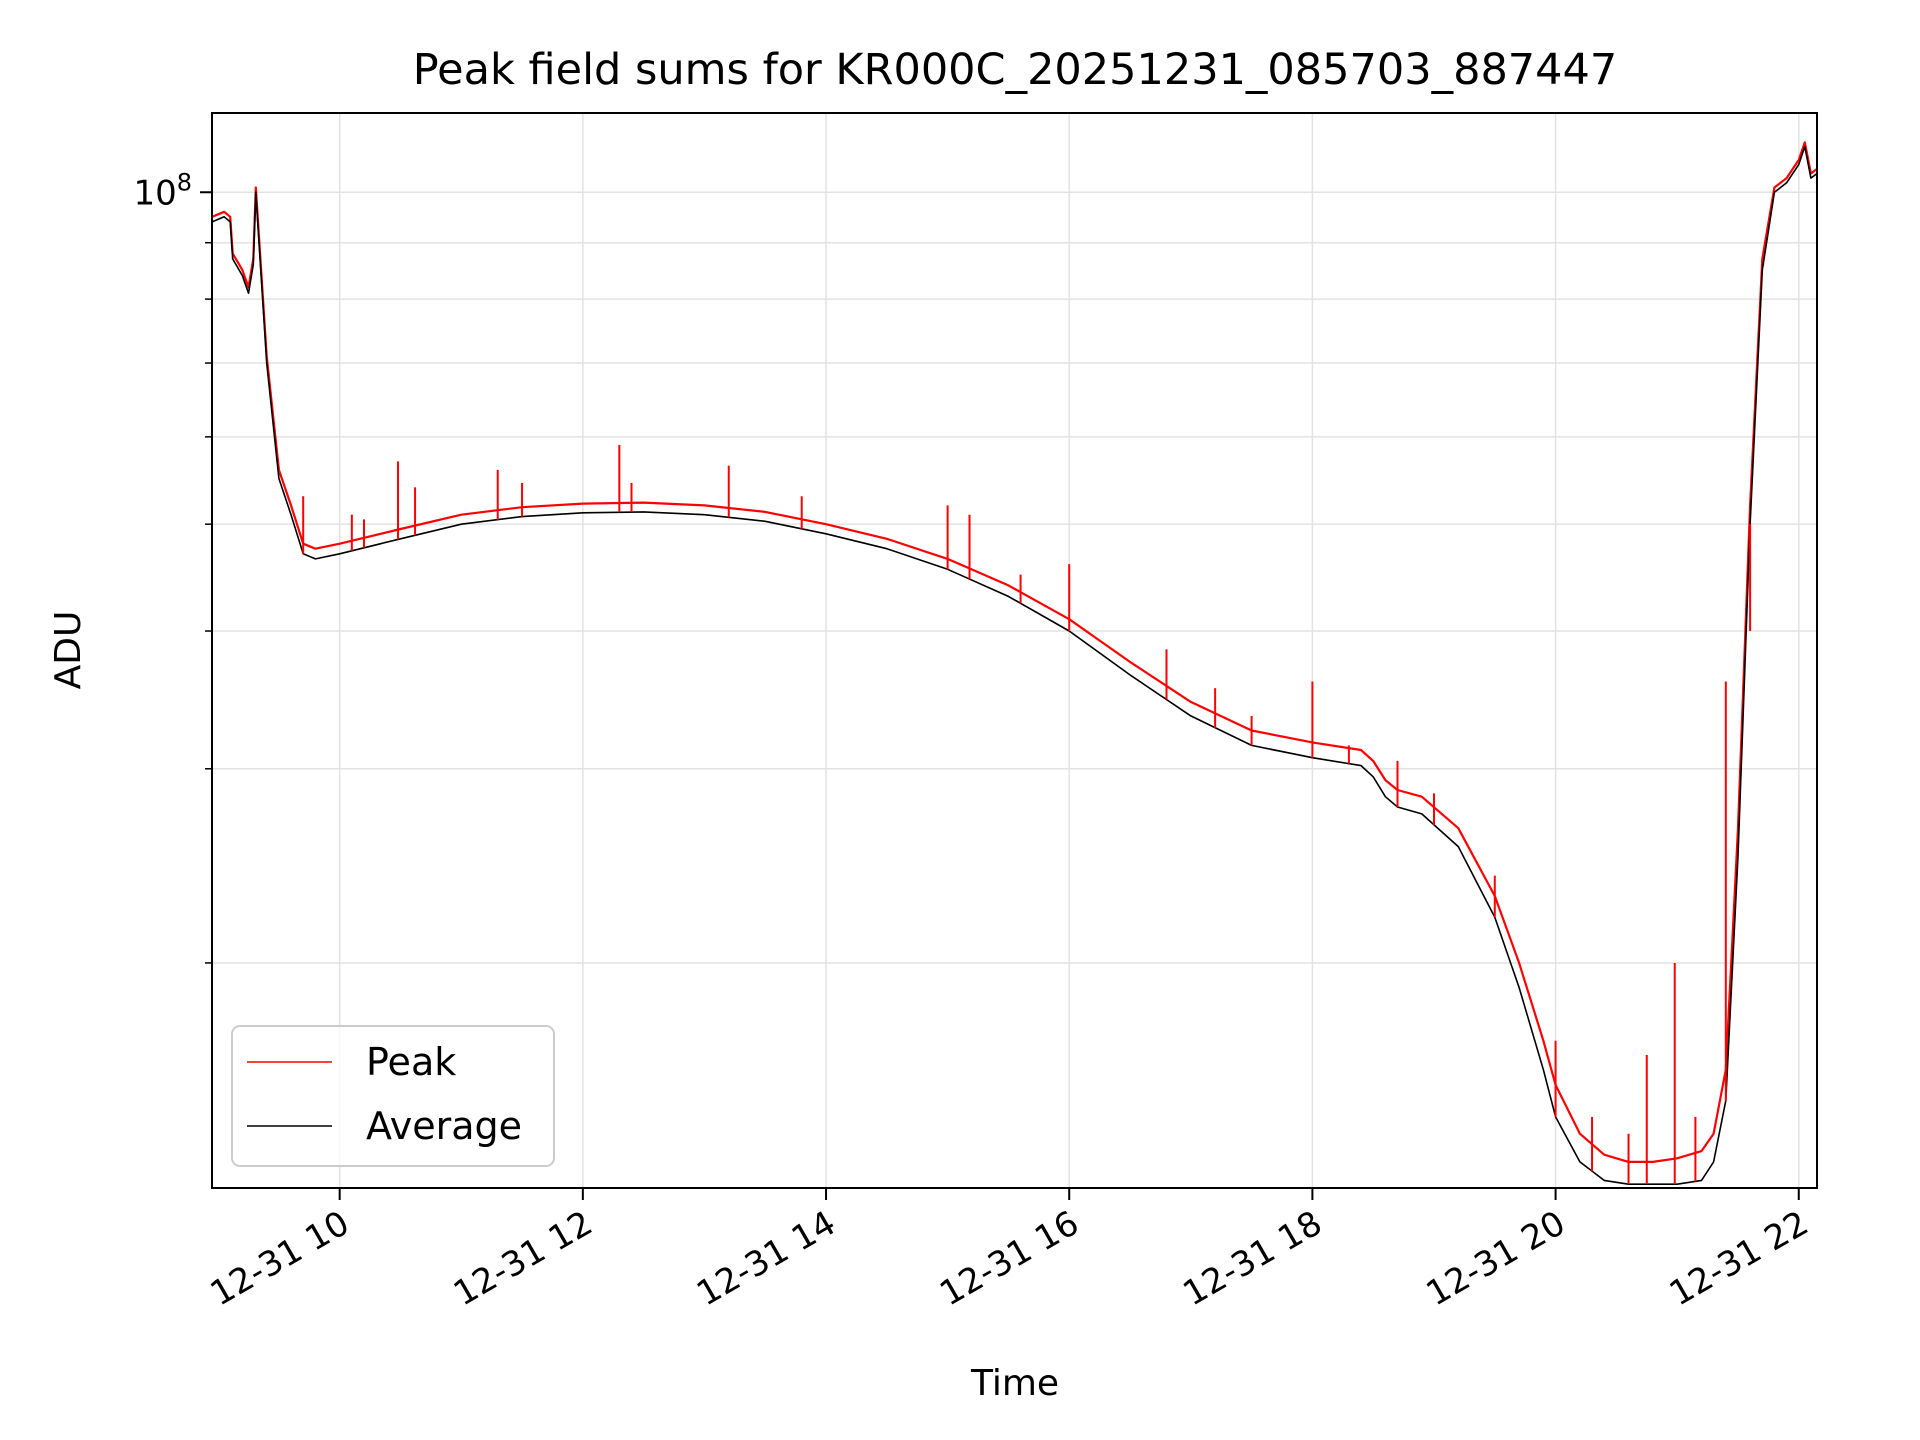  What do you see at coordinates (444, 1126) in the screenshot?
I see `legend-average-label: Average` at bounding box center [444, 1126].